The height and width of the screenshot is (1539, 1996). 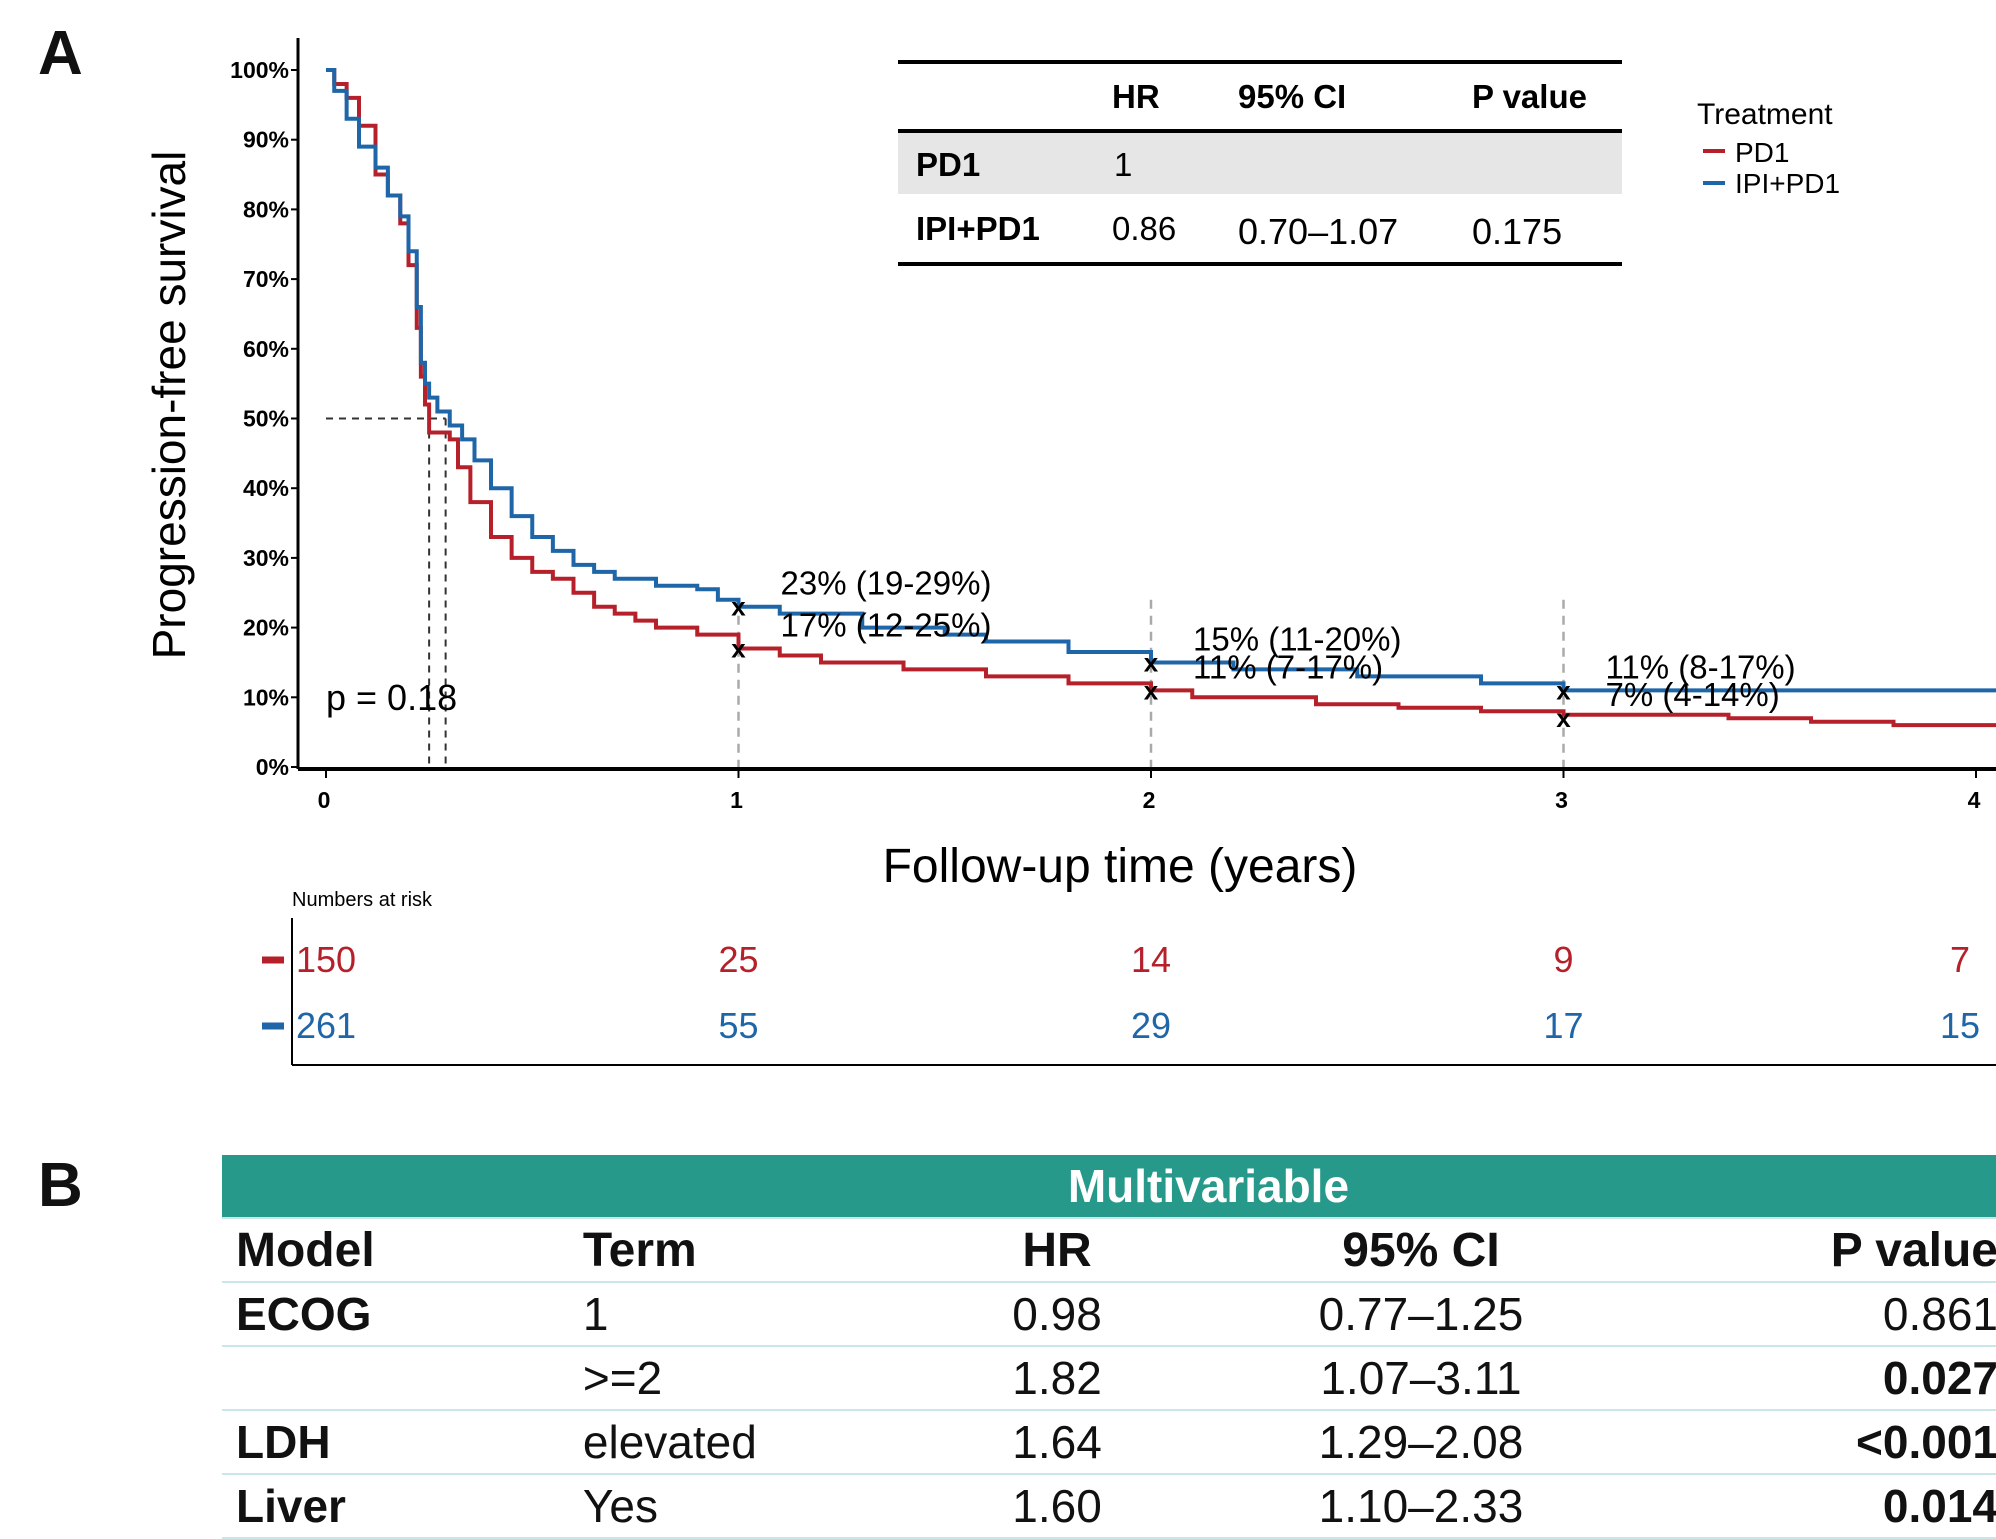 I want to click on table-row: >=2 1.82 1.07–3.11 0.027, so click(x=1109, y=1378).